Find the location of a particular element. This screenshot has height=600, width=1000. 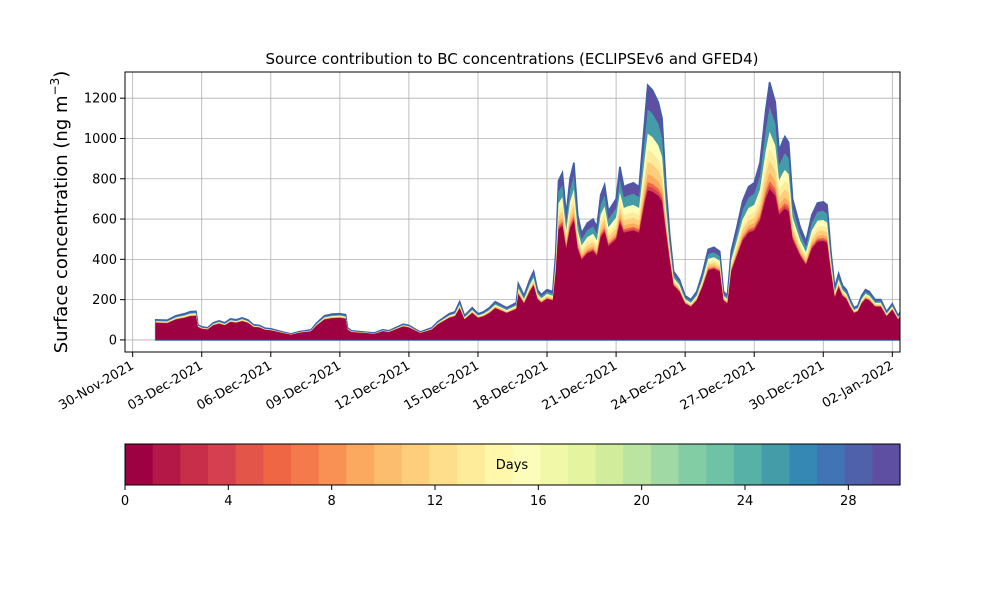

x-tick-label: 18-Dec-2021 is located at coordinates (511, 385).